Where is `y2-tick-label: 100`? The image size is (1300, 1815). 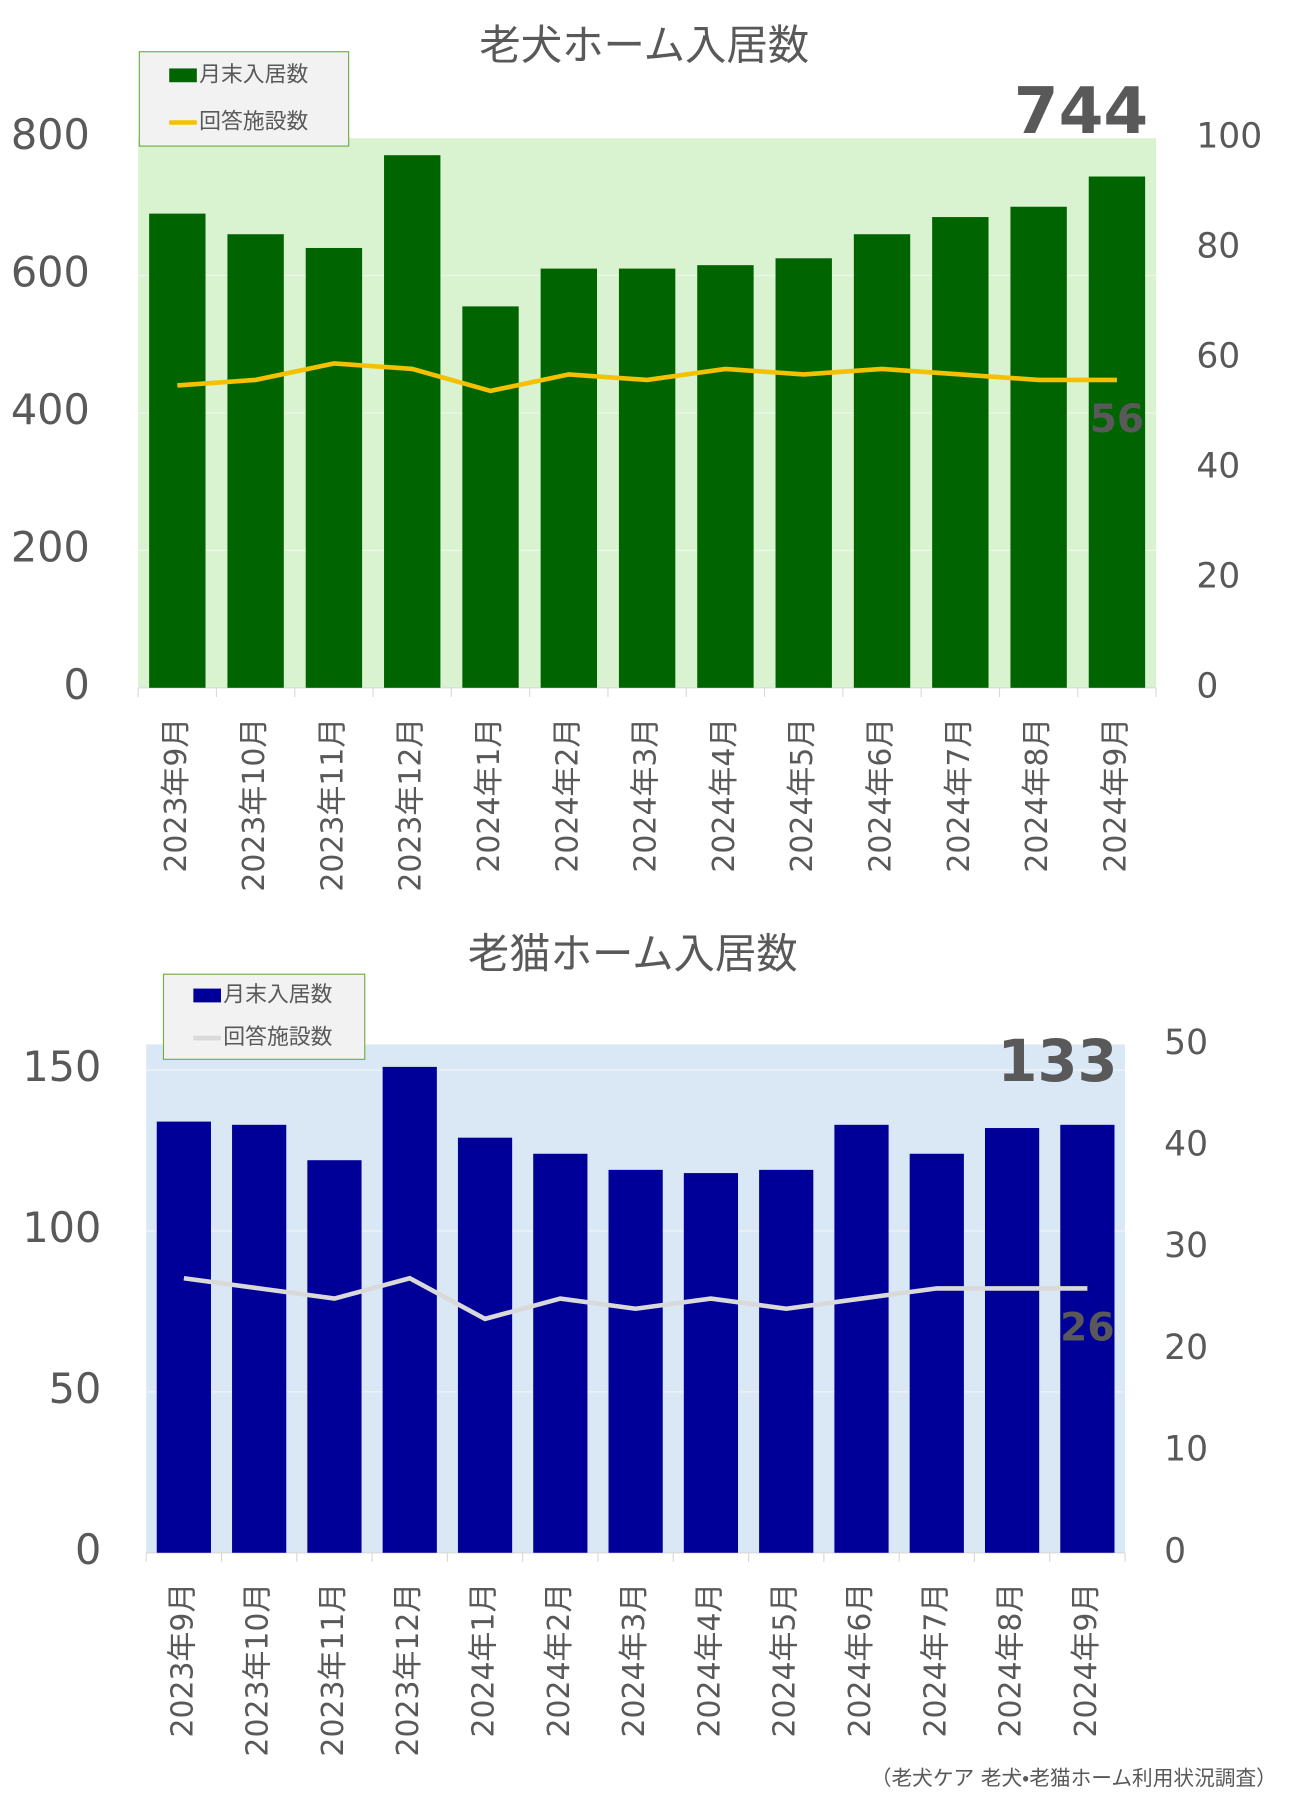
y2-tick-label: 100 is located at coordinates (1229, 137).